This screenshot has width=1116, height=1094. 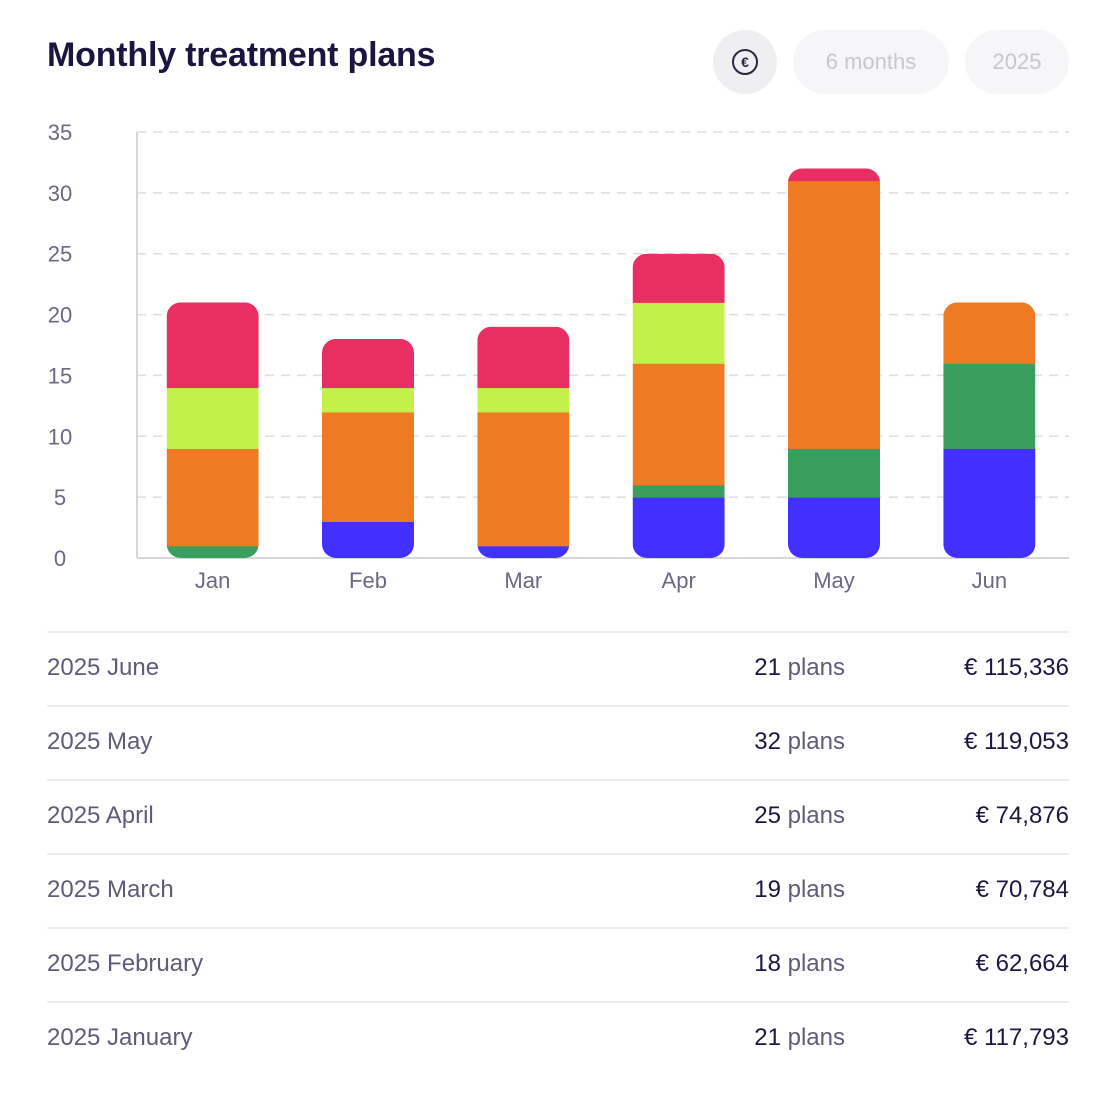 What do you see at coordinates (767, 815) in the screenshot?
I see `row-count-value: 25` at bounding box center [767, 815].